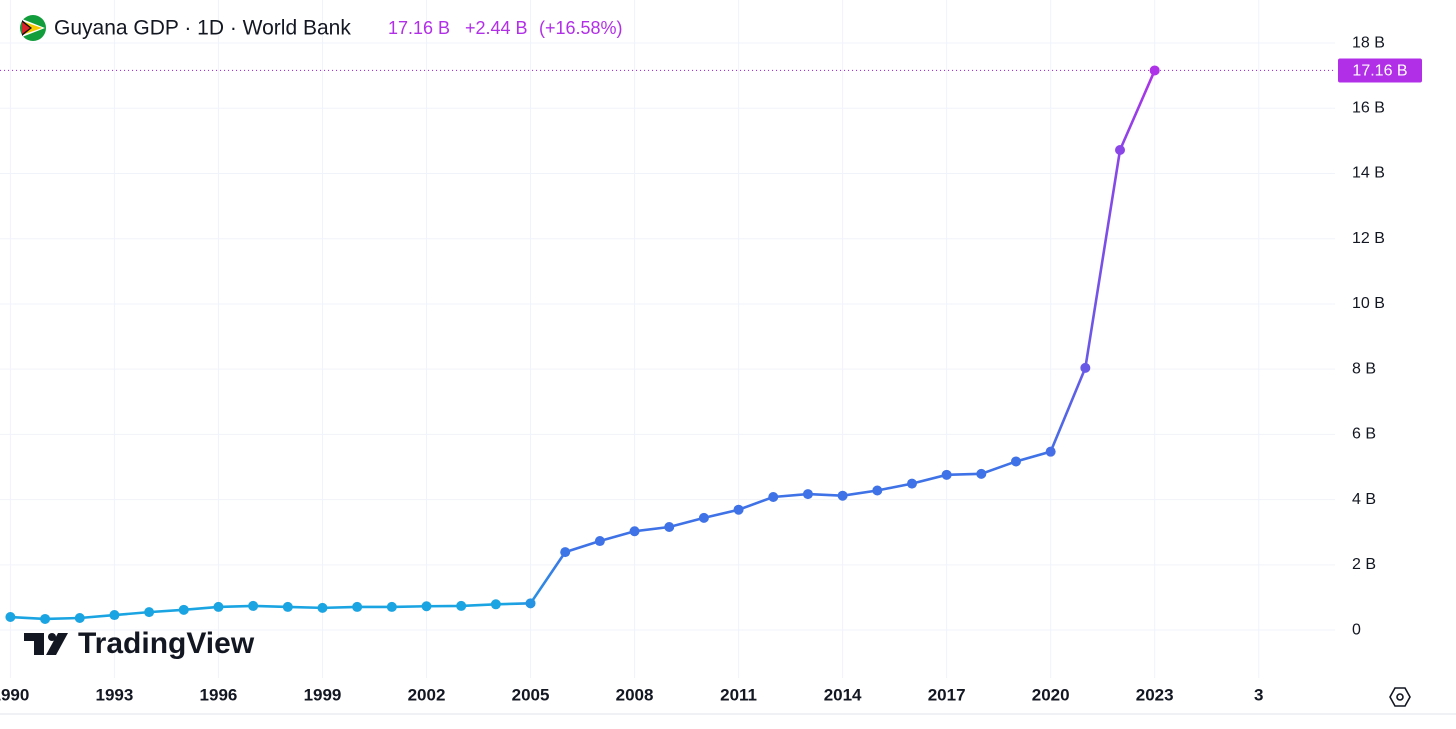 The height and width of the screenshot is (729, 1456). I want to click on x-tick-label: 1993, so click(115, 694).